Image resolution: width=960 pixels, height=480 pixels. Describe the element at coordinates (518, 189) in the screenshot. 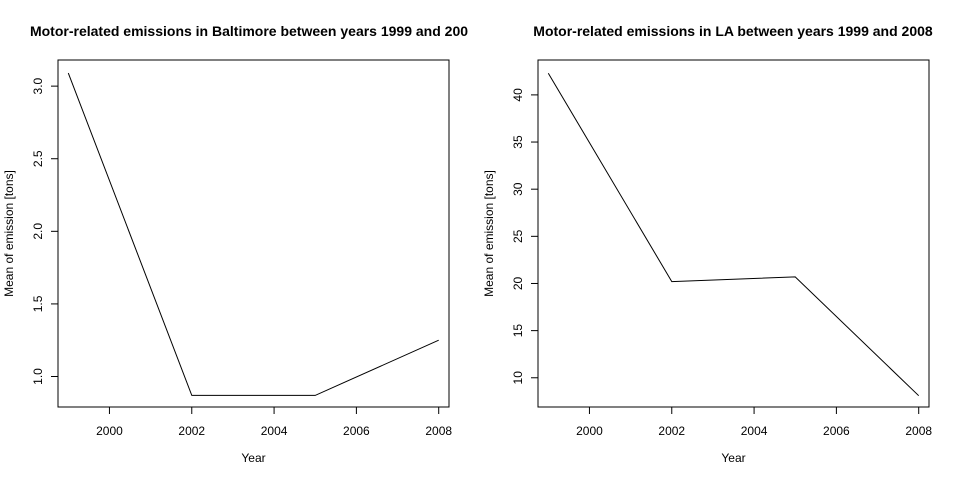

I see `y-tick-label: 30` at that location.